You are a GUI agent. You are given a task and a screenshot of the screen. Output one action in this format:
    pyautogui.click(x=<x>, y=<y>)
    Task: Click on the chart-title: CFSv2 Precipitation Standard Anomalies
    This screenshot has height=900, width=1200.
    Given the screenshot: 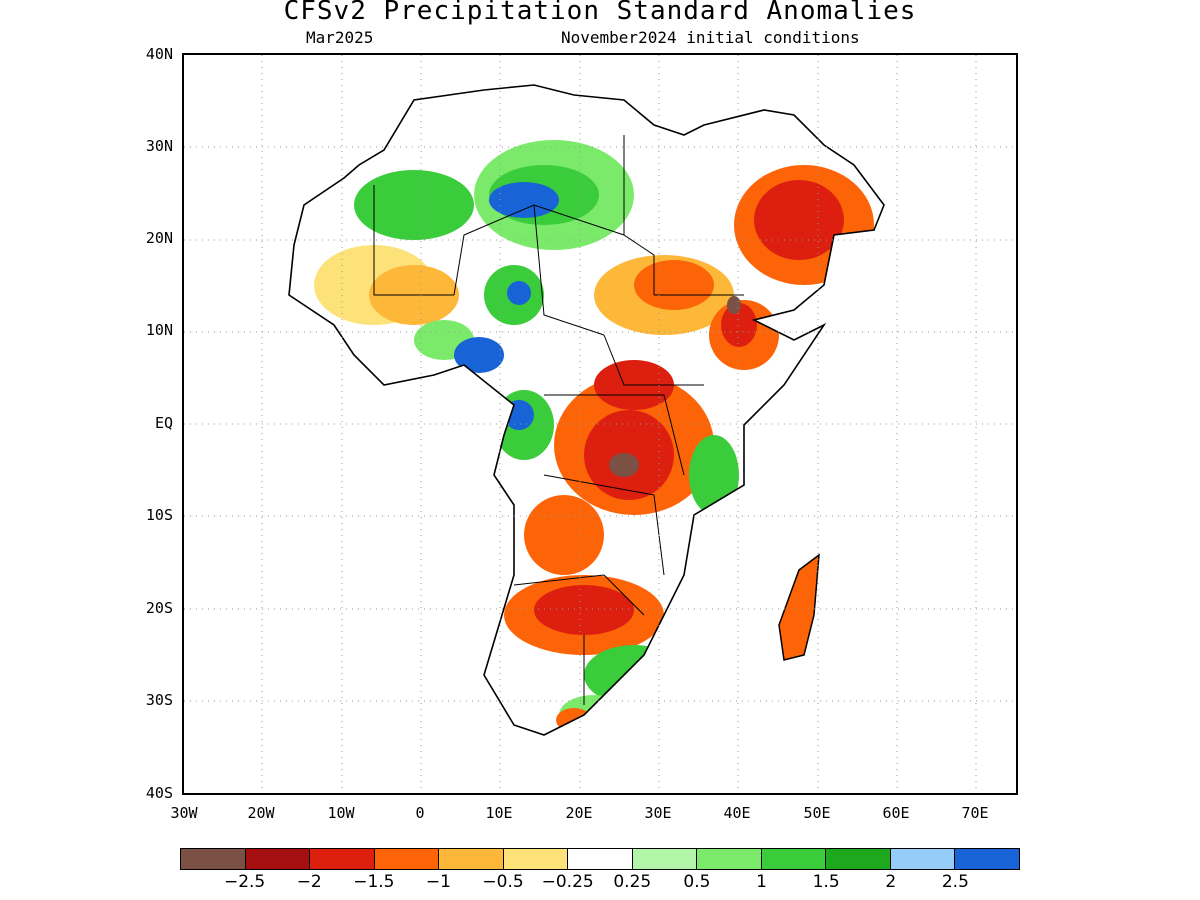 What is the action you would take?
    pyautogui.click(x=600, y=13)
    